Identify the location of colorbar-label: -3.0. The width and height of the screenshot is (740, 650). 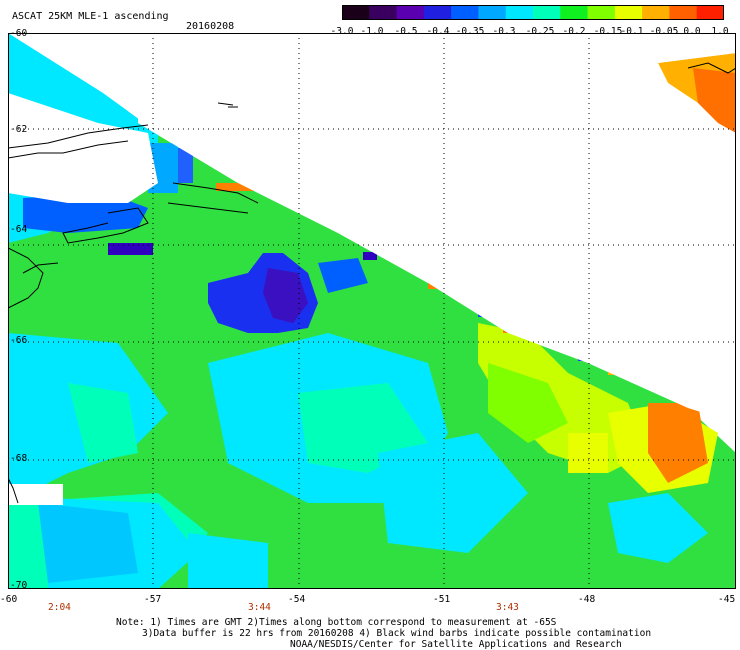
(342, 31).